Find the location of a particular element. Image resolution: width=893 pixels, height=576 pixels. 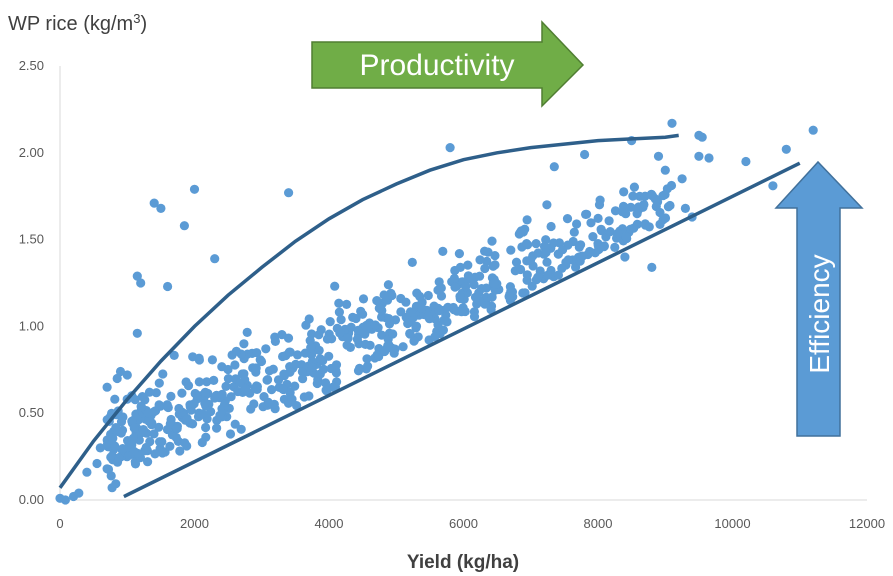

x-tick-label: 4000 is located at coordinates (329, 523).